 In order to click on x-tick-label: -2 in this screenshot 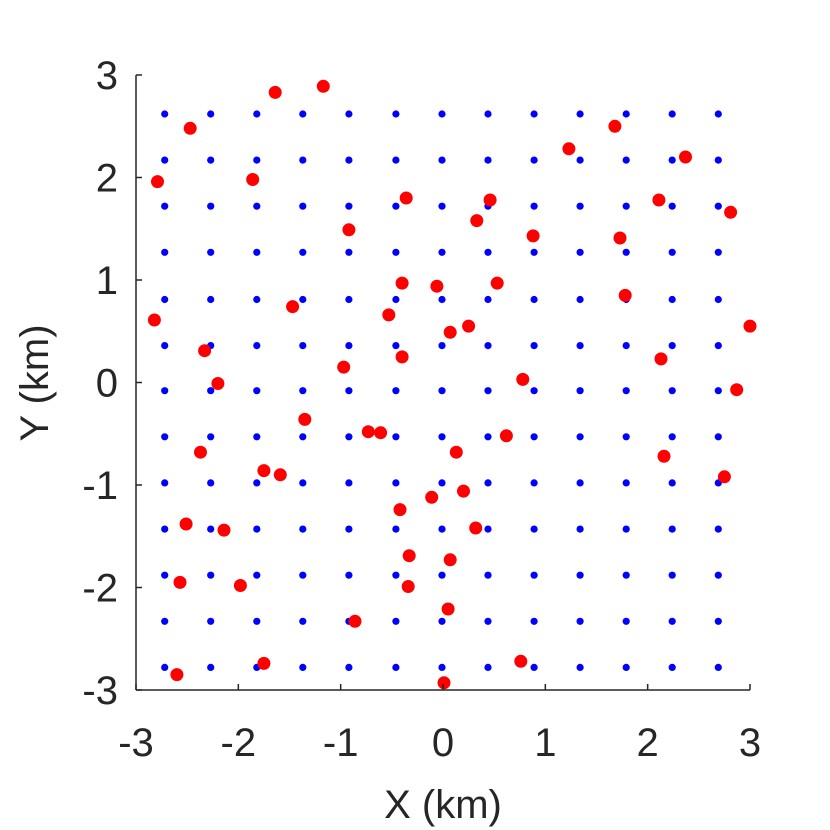, I will do `click(239, 743)`.